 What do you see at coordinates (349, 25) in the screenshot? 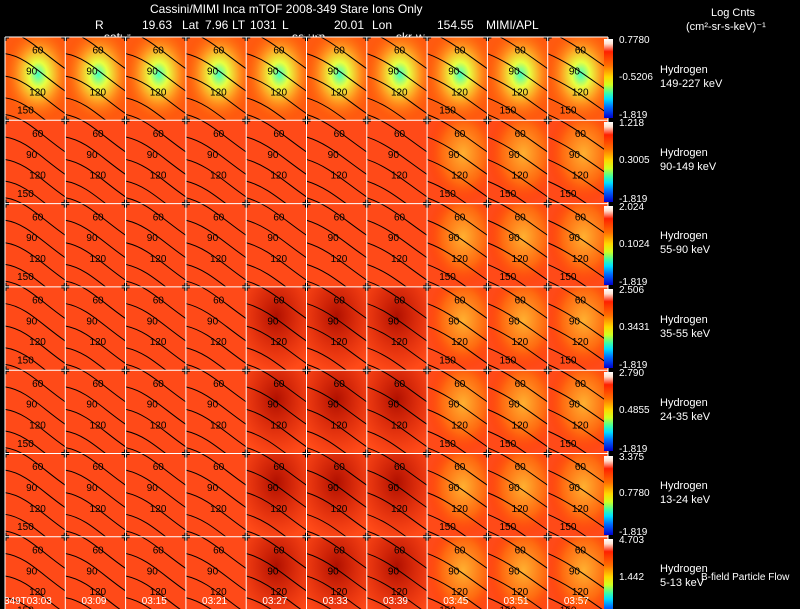
I see `l-value: 20.01` at bounding box center [349, 25].